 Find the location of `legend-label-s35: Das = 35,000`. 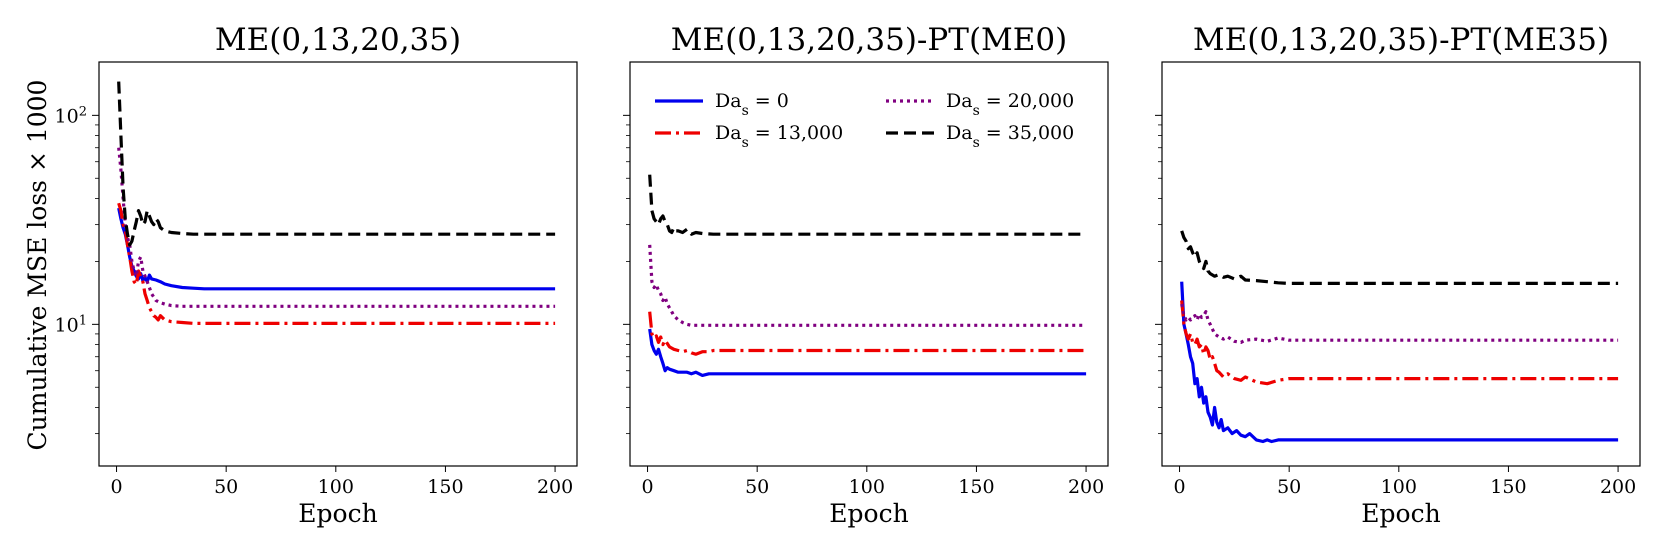

legend-label-s35: Das = 35,000 is located at coordinates (1010, 136).